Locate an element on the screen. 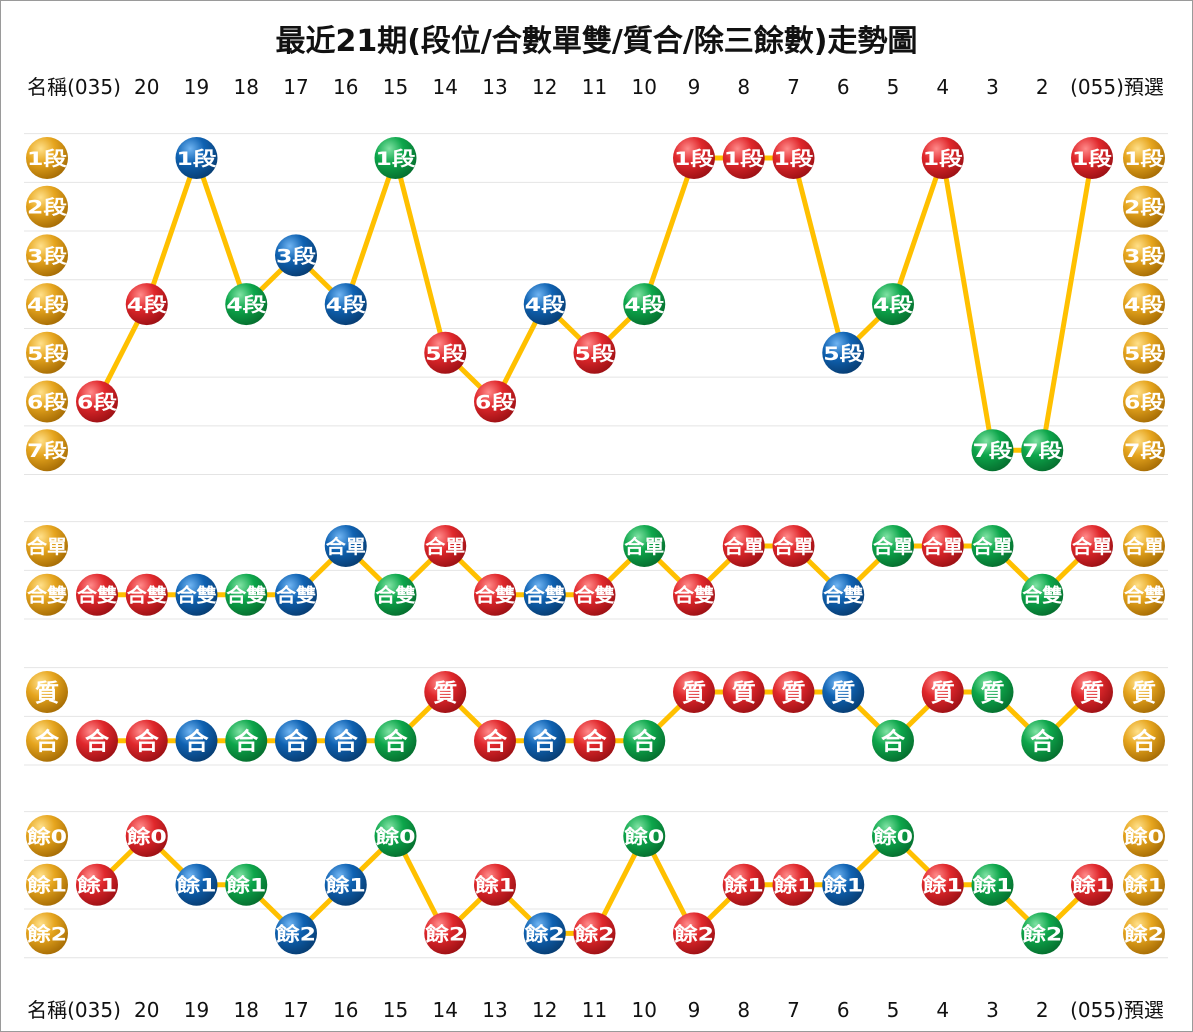  legend-ball-right-segment: 7段 is located at coordinates (1144, 450).